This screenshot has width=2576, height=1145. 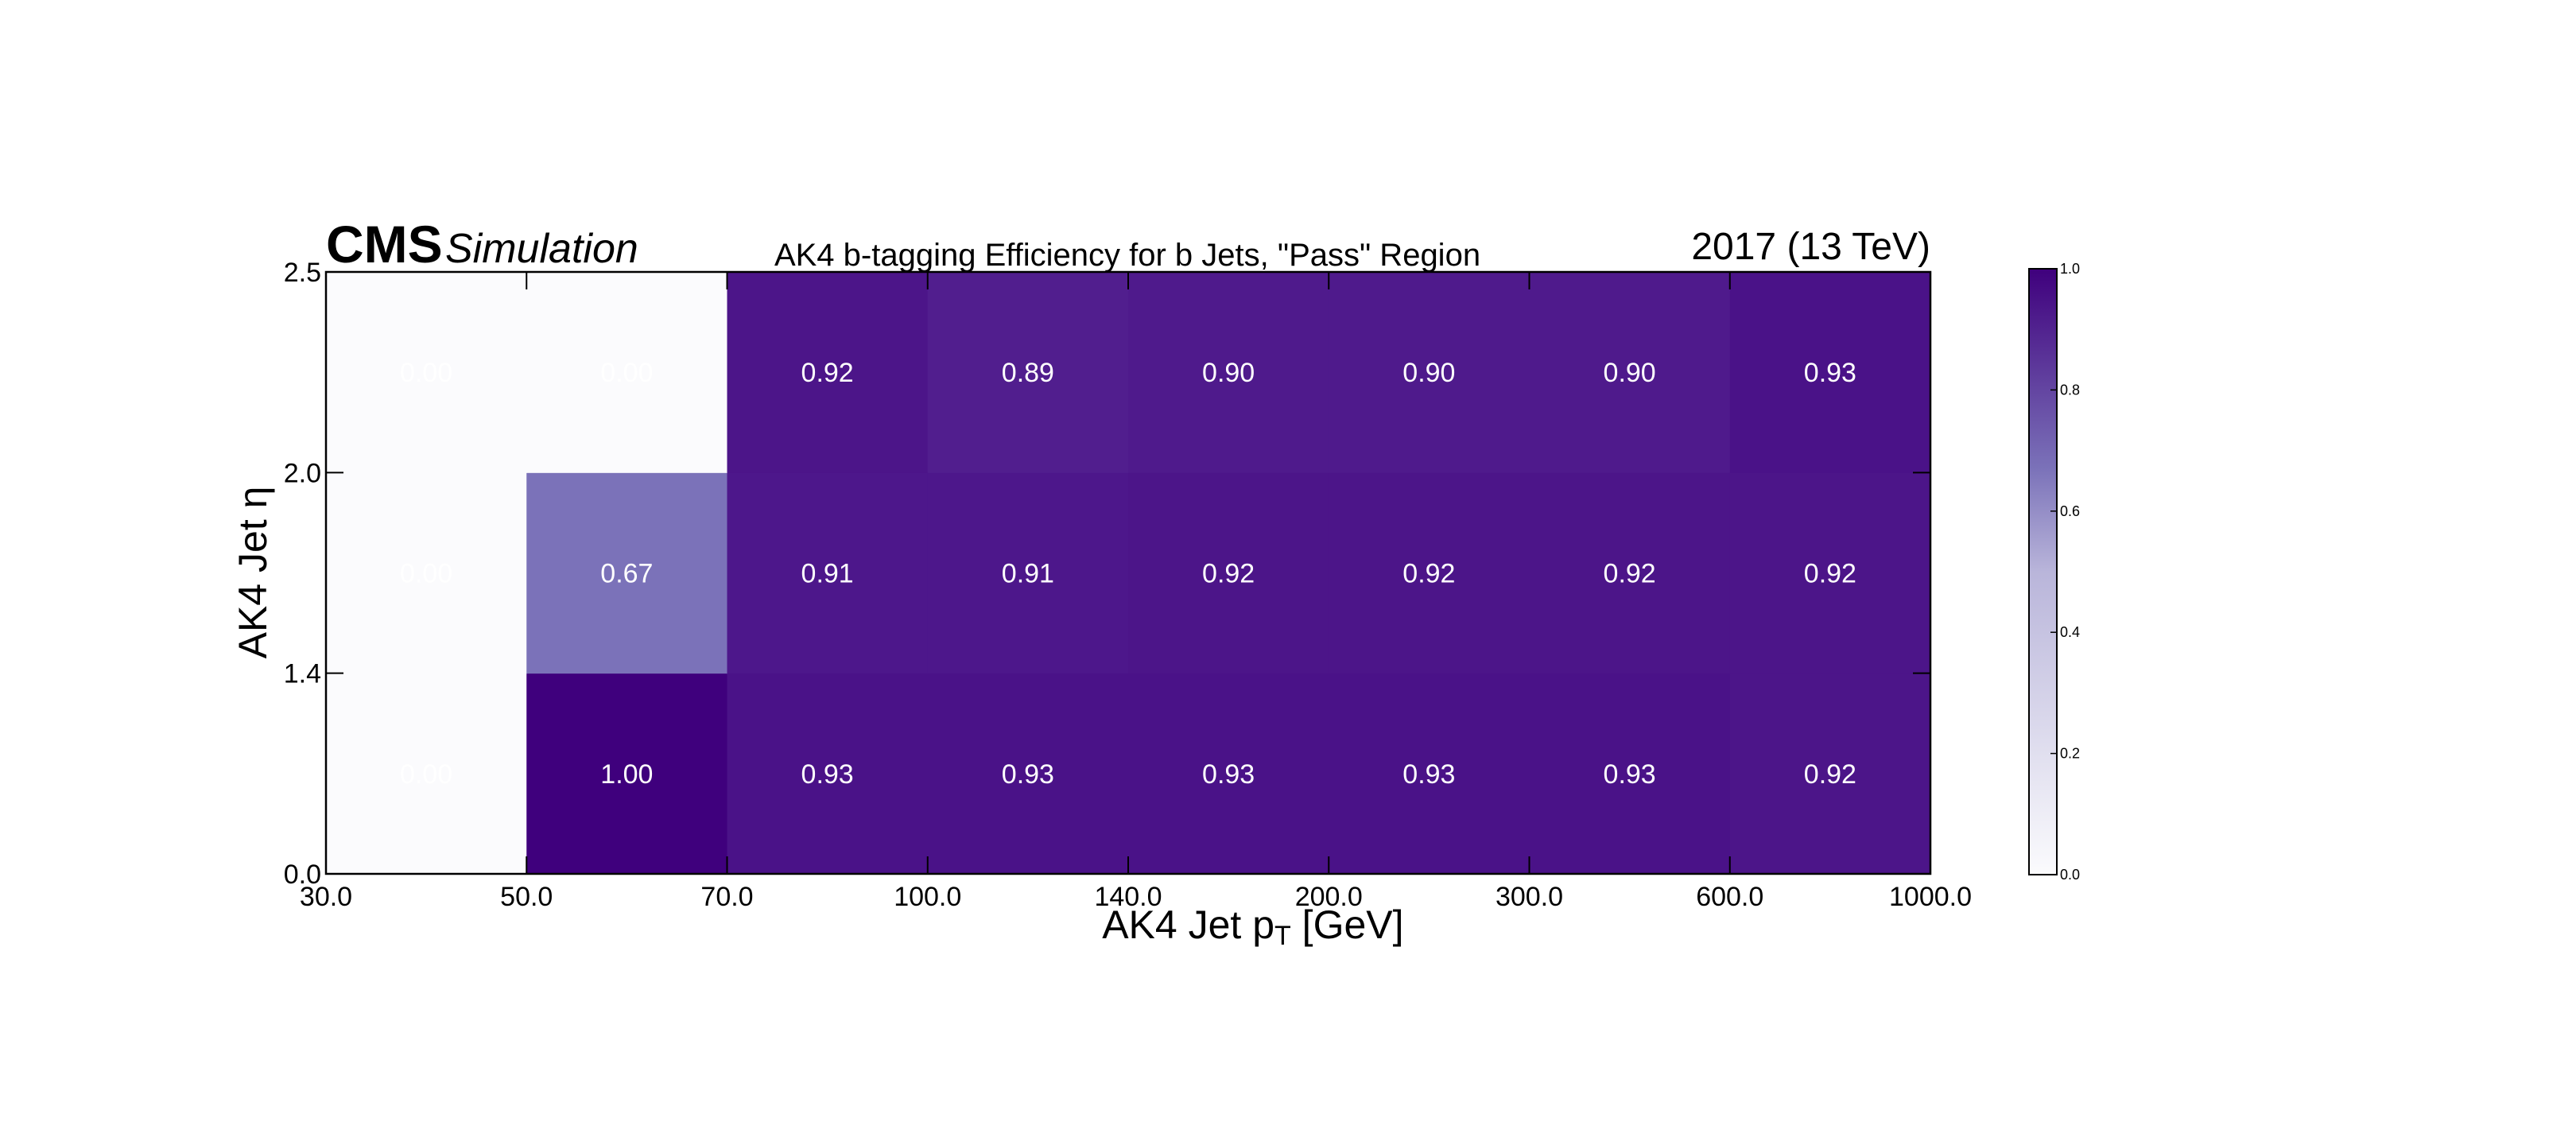 I want to click on x-axis-label-sub-wrap: T [GeV], so click(x=1339, y=926).